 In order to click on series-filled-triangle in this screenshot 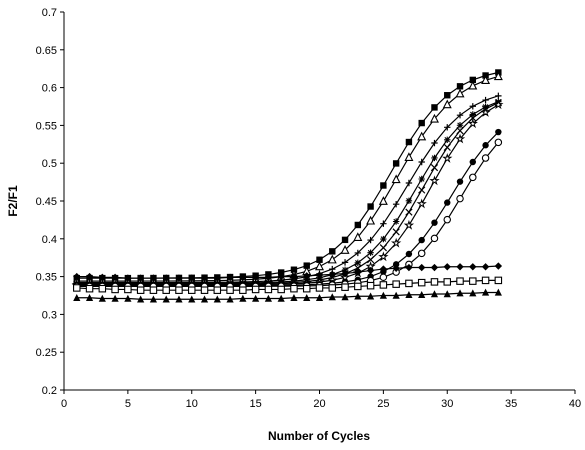, I will do `click(287, 295)`.